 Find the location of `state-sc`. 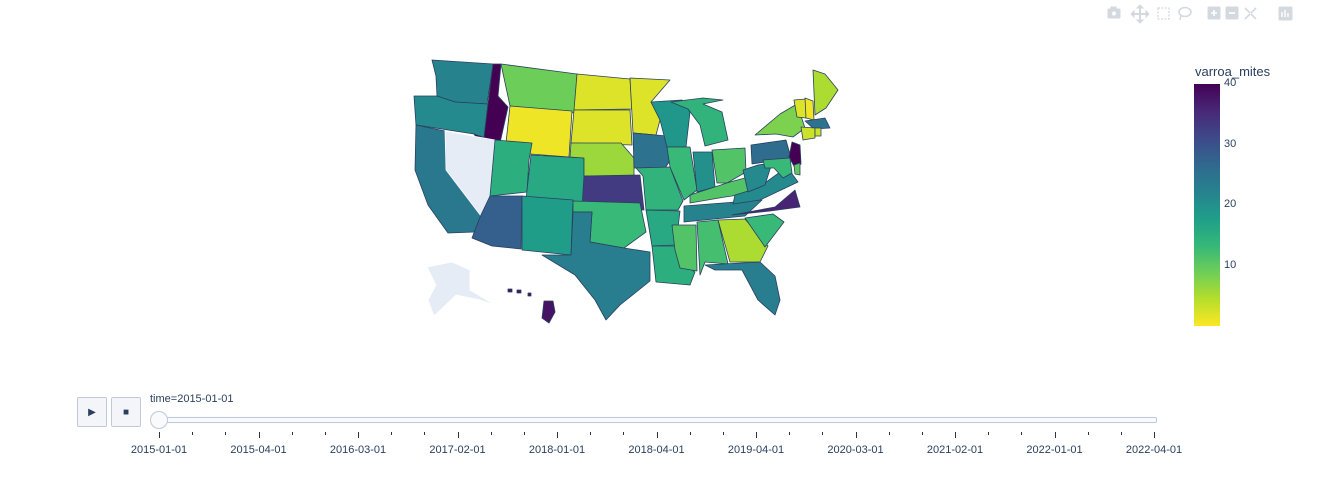

state-sc is located at coordinates (764, 230).